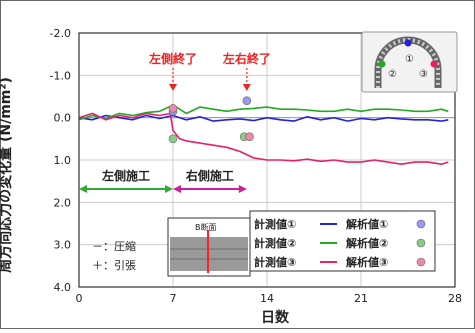  What do you see at coordinates (455, 298) in the screenshot?
I see `x-tick-label: 28` at bounding box center [455, 298].